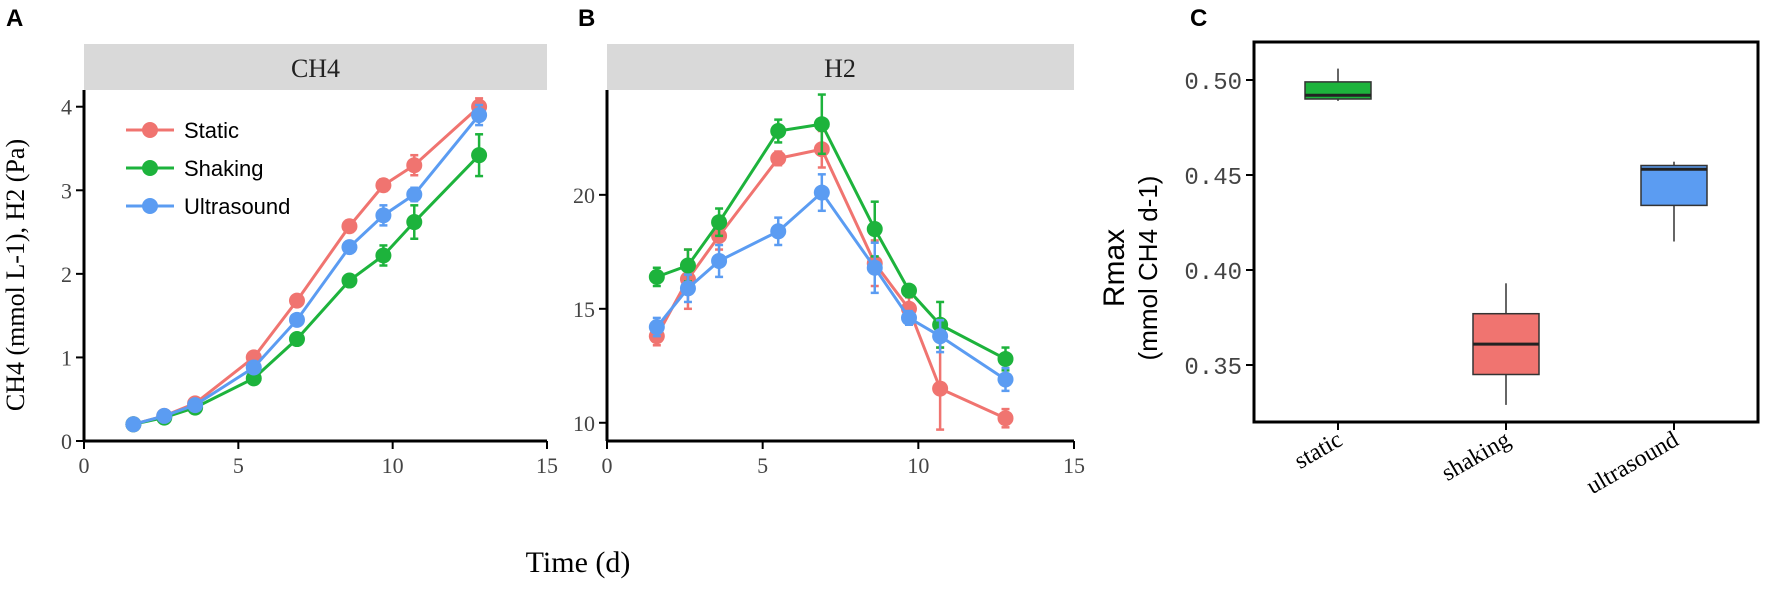  What do you see at coordinates (66, 107) in the screenshot?
I see `panel-a-y-tick-label: 4` at bounding box center [66, 107].